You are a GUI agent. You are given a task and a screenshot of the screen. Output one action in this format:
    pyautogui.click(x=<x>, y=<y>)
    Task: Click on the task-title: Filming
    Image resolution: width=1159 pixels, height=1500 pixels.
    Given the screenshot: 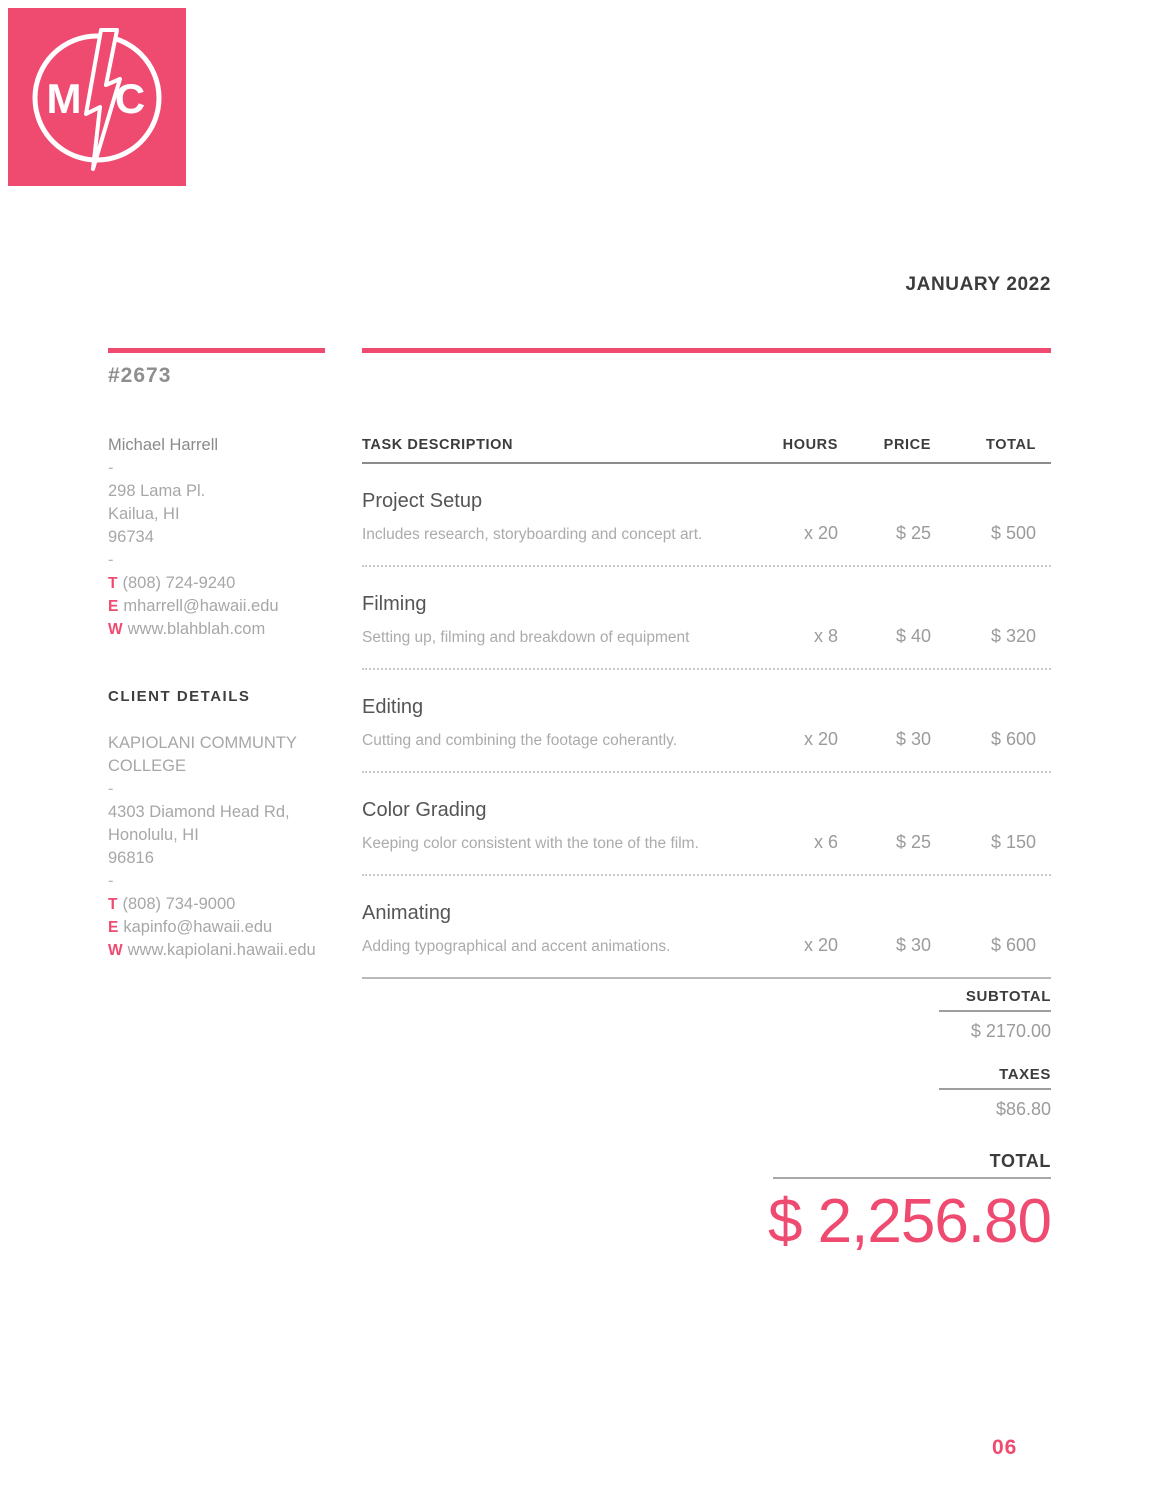 What is the action you would take?
    pyautogui.click(x=394, y=604)
    